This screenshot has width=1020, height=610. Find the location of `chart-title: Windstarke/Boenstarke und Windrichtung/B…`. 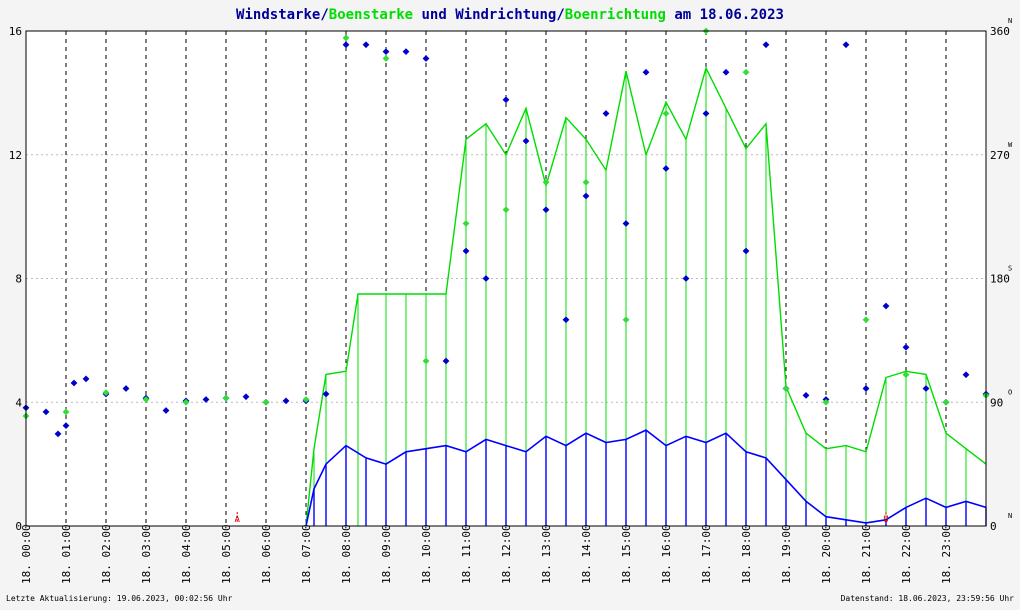

chart-title: Windstarke/Boenstarke und Windrichtung/B… is located at coordinates (510, 15).